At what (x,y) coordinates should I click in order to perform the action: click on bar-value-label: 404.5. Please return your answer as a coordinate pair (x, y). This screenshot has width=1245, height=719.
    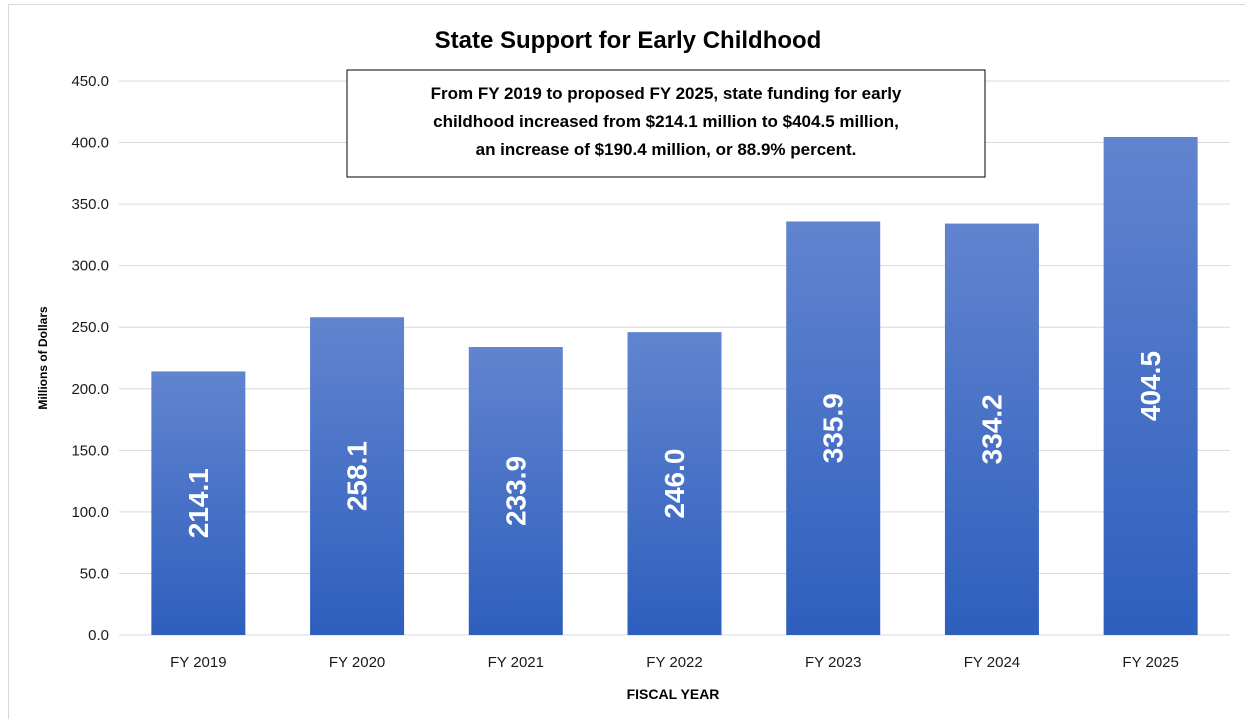
    Looking at the image, I should click on (1150, 386).